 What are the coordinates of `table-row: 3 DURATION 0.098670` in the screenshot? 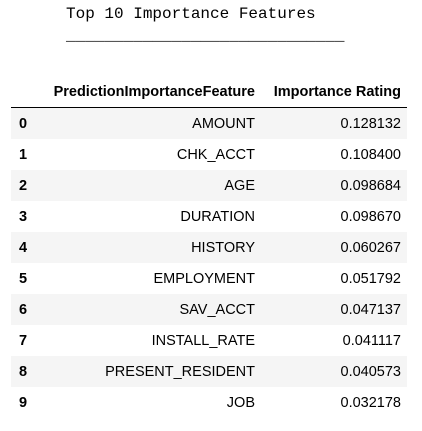 It's located at (209, 216).